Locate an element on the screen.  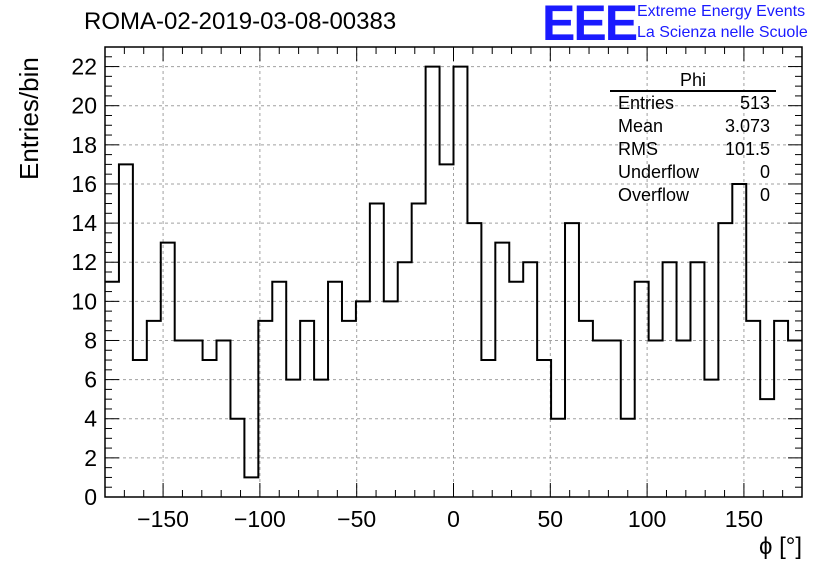
plot-title: ROMA-02-2019-03-08-00383 is located at coordinates (240, 21).